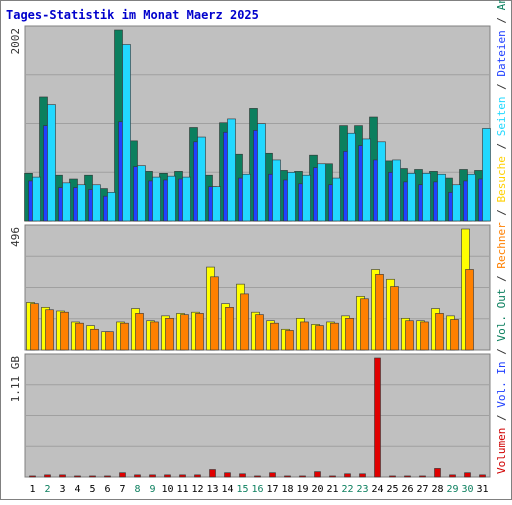 The image size is (512, 505). What do you see at coordinates (501, 418) in the screenshot?
I see `legend-part-1: /` at bounding box center [501, 418].